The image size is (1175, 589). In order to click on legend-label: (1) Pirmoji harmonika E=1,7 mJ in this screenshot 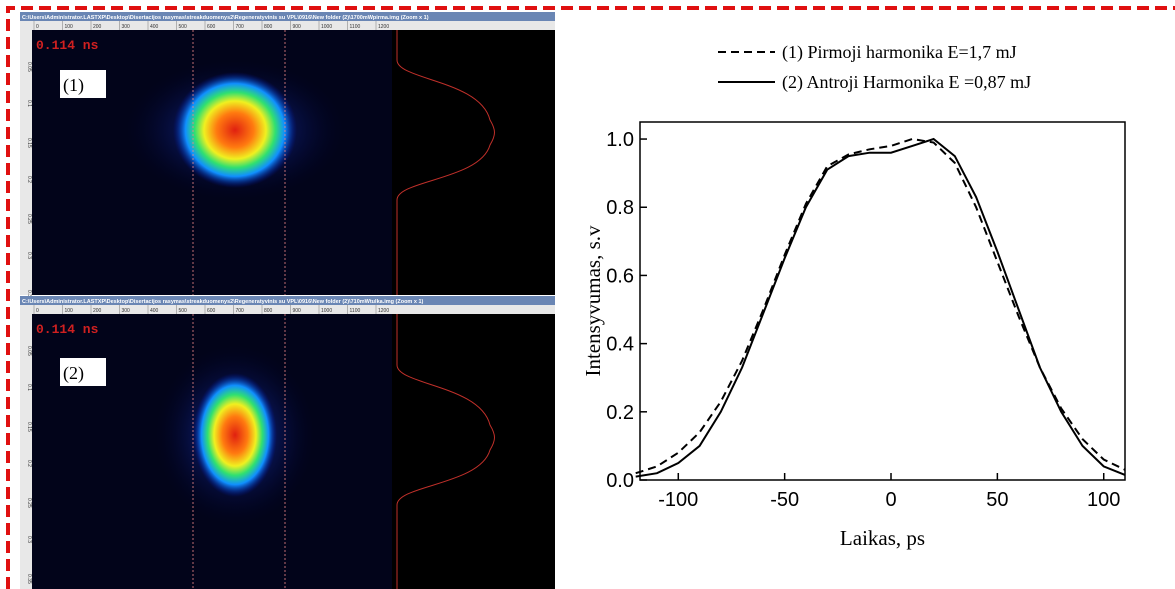, I will do `click(899, 52)`.